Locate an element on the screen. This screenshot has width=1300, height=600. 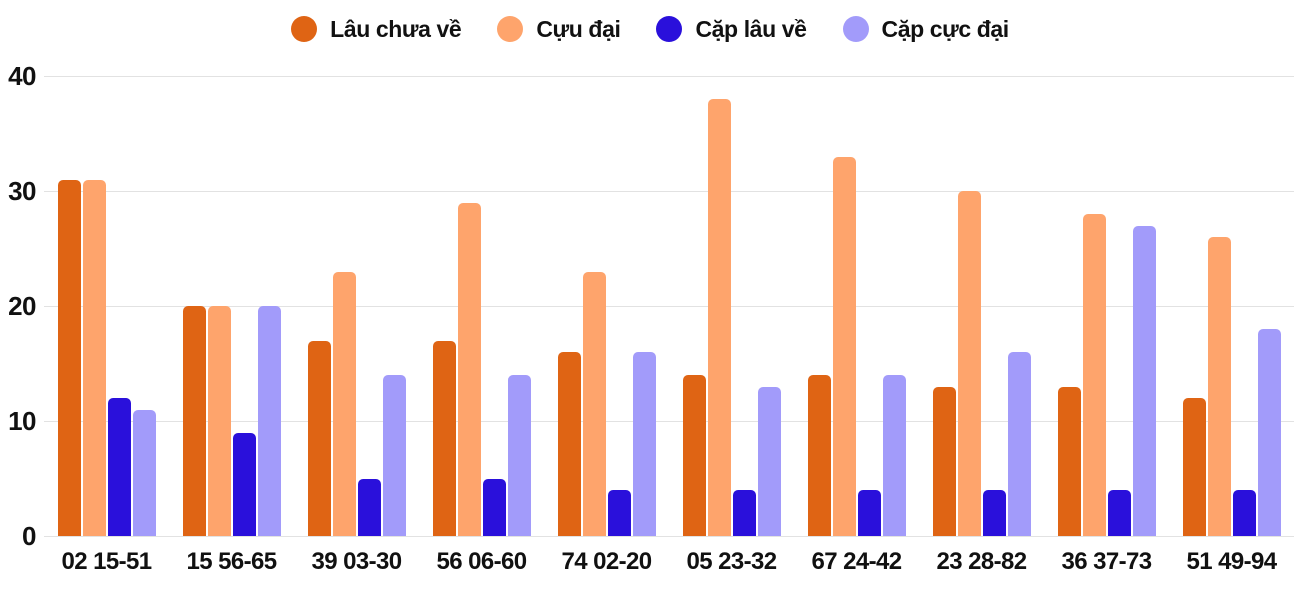
x-tick-label: 02 15-51 is located at coordinates (107, 561).